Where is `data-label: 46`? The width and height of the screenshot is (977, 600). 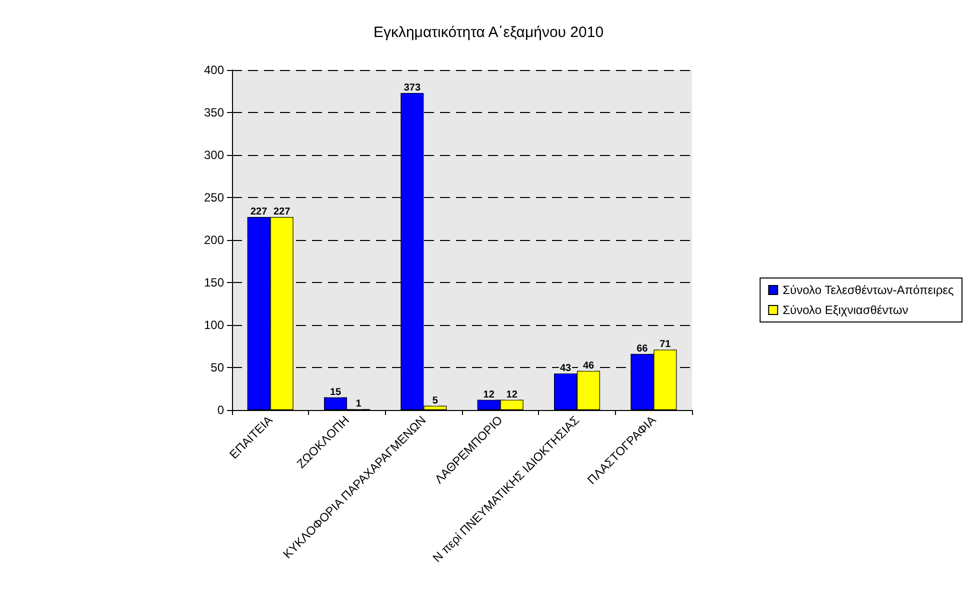
data-label: 46 is located at coordinates (588, 366).